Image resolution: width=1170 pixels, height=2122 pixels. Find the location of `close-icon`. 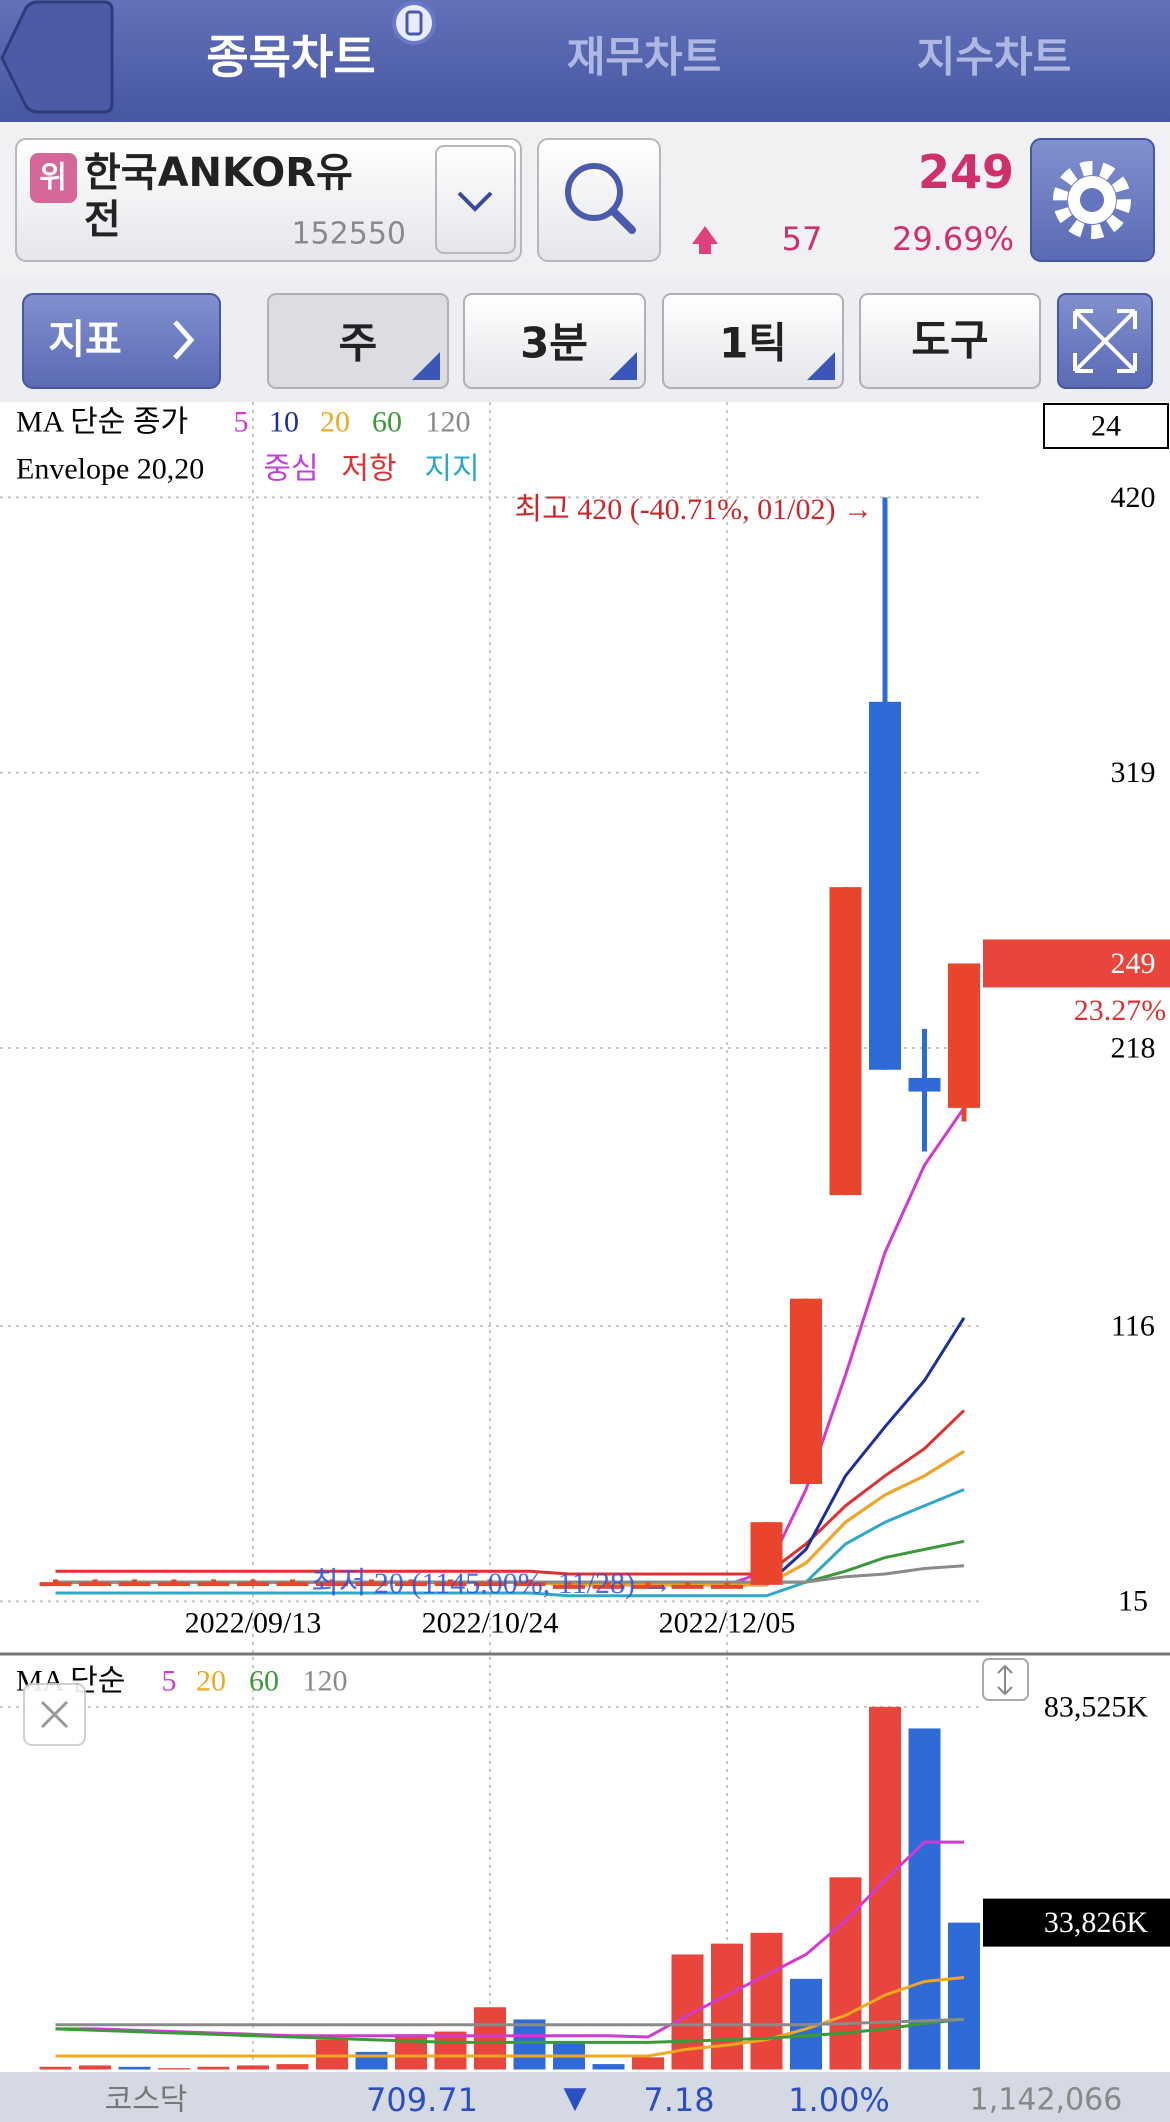

close-icon is located at coordinates (54, 1714).